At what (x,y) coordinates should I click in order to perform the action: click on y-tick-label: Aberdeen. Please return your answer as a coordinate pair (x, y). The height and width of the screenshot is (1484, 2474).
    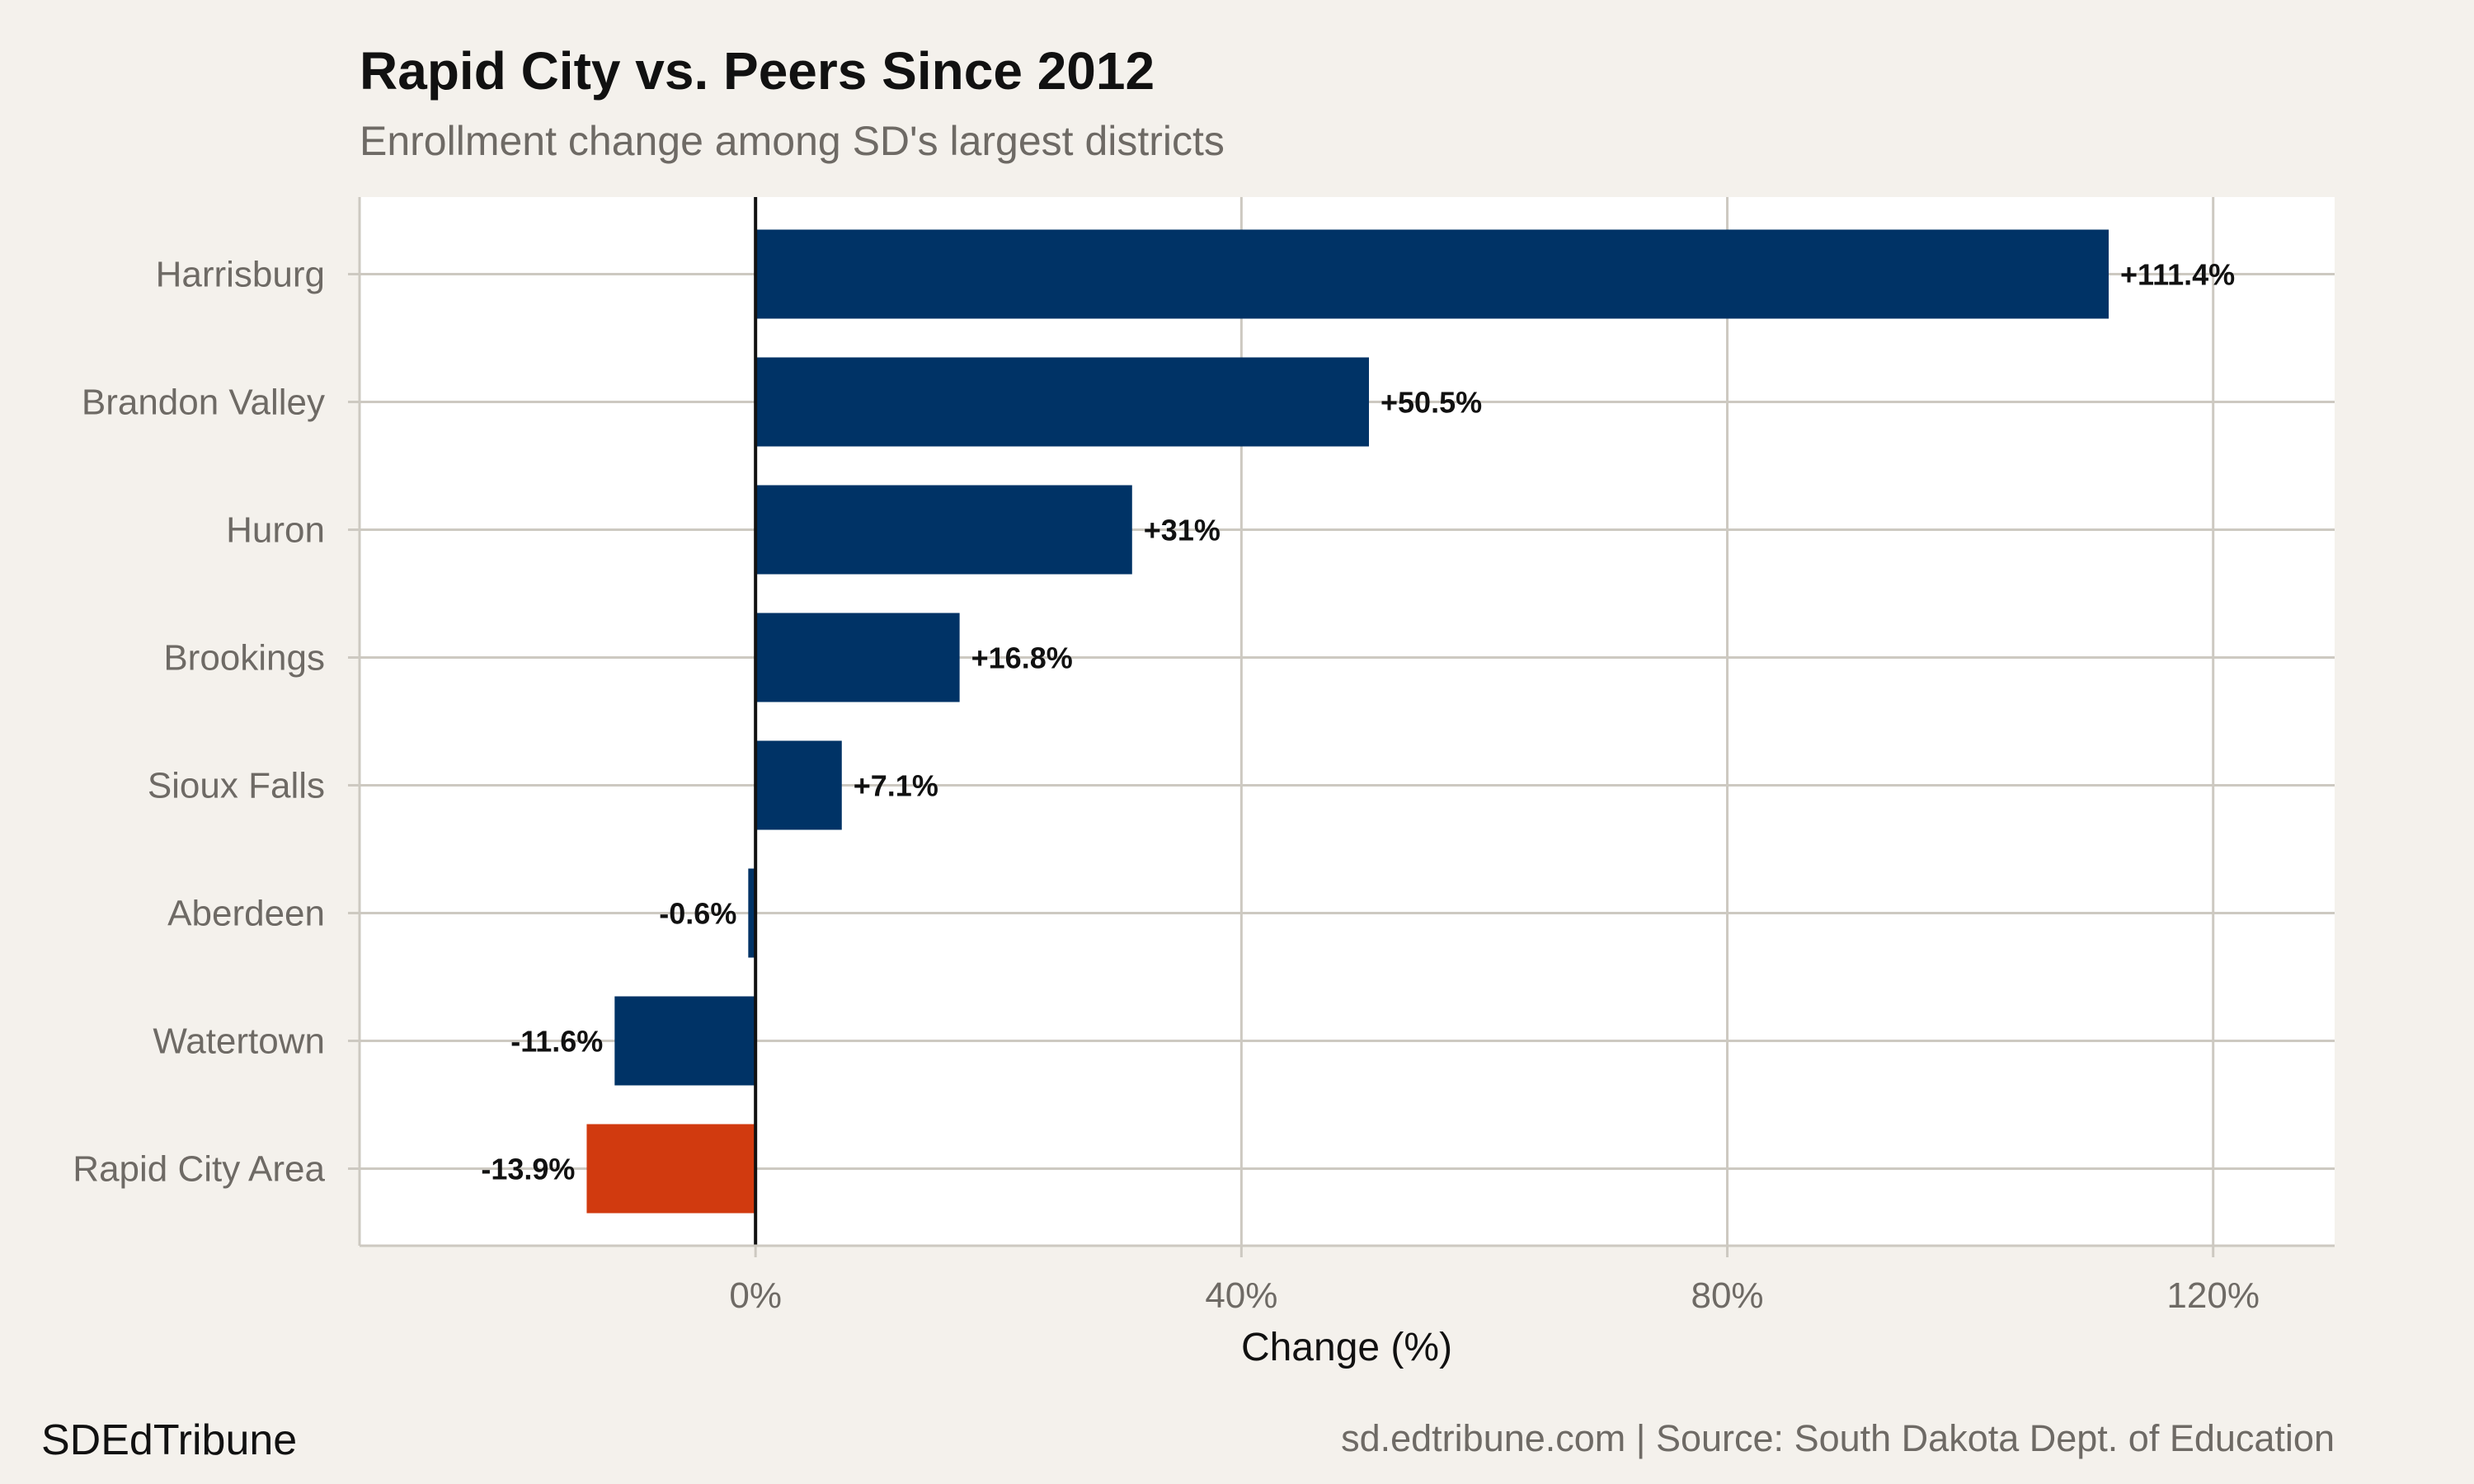
    Looking at the image, I should click on (246, 914).